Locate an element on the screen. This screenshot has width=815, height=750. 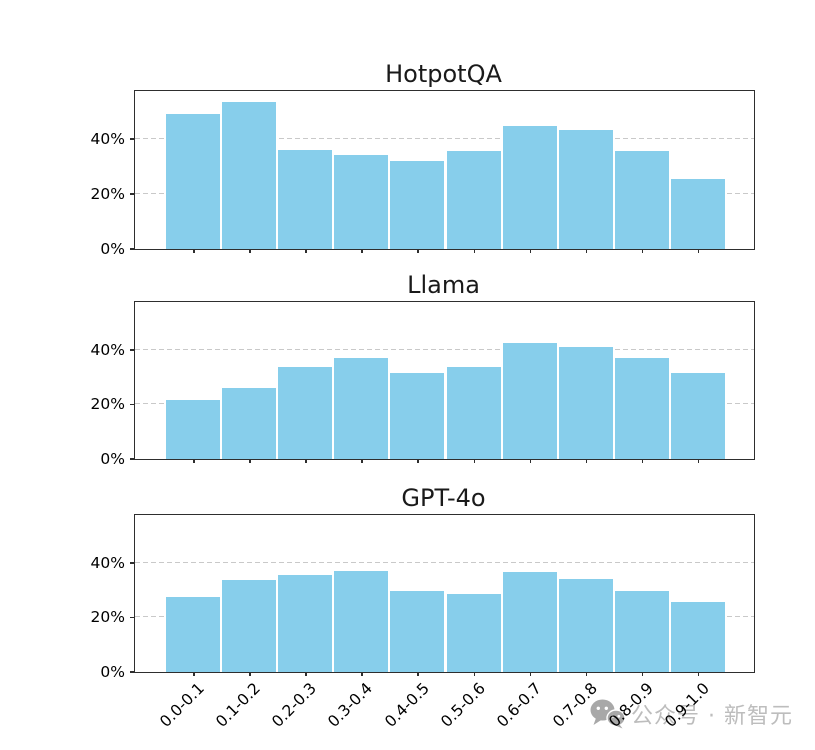
x-tick-label: 0.6-0.7 is located at coordinates (519, 705).